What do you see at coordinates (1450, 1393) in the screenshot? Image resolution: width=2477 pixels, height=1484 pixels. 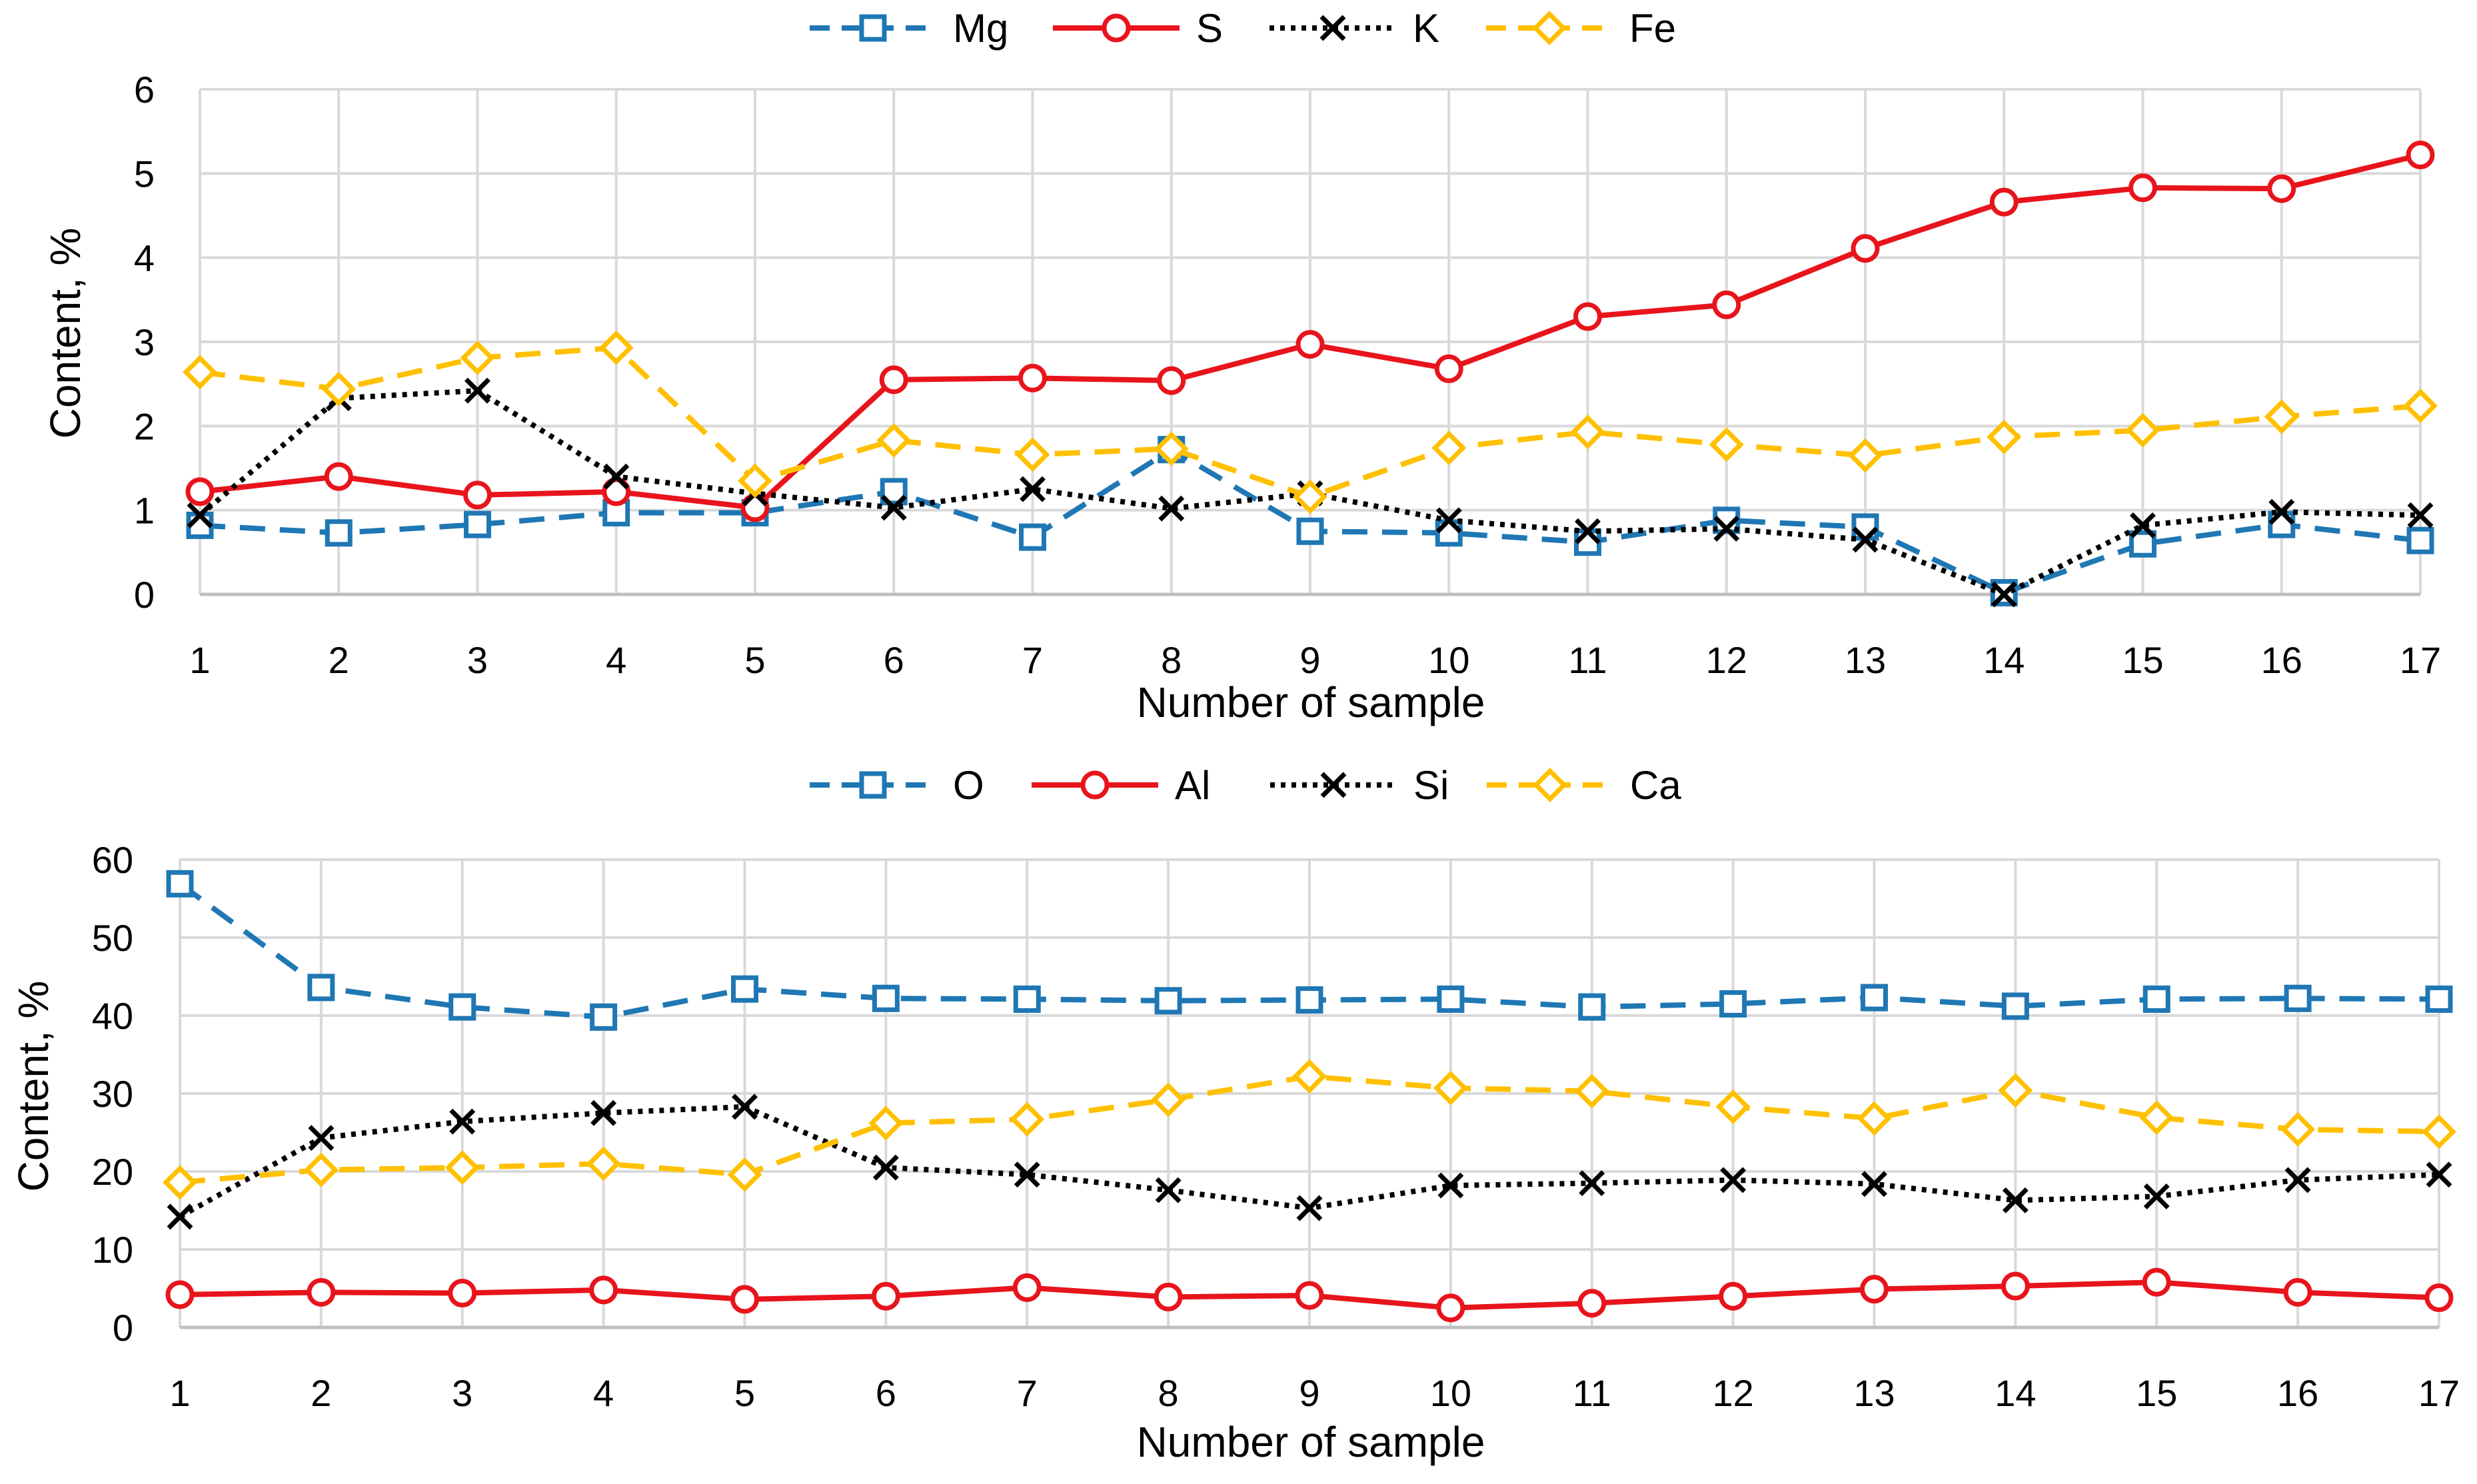 I see `x-tick-label: 10` at bounding box center [1450, 1393].